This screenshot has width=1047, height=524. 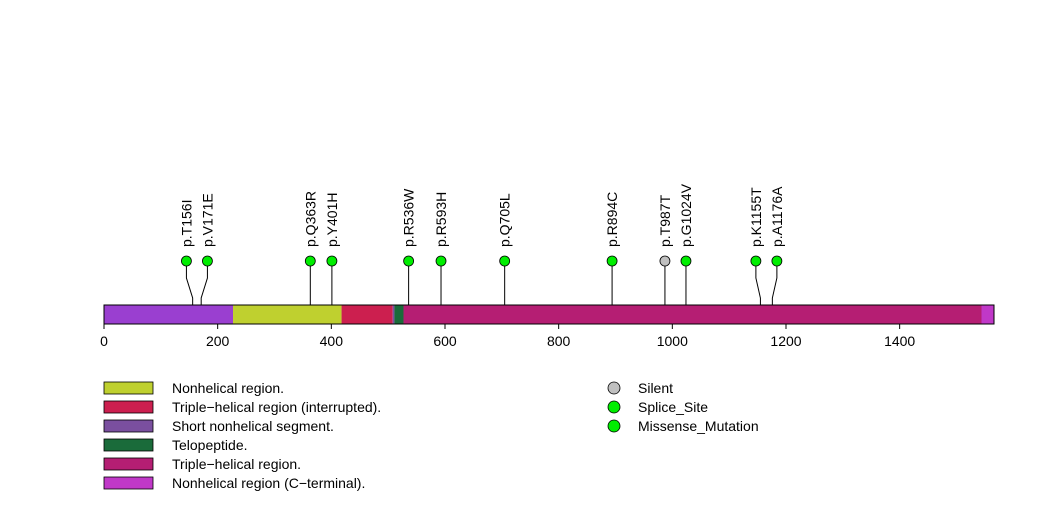 What do you see at coordinates (332, 220) in the screenshot?
I see `mutation-label-p.Y401H: p.Y401H` at bounding box center [332, 220].